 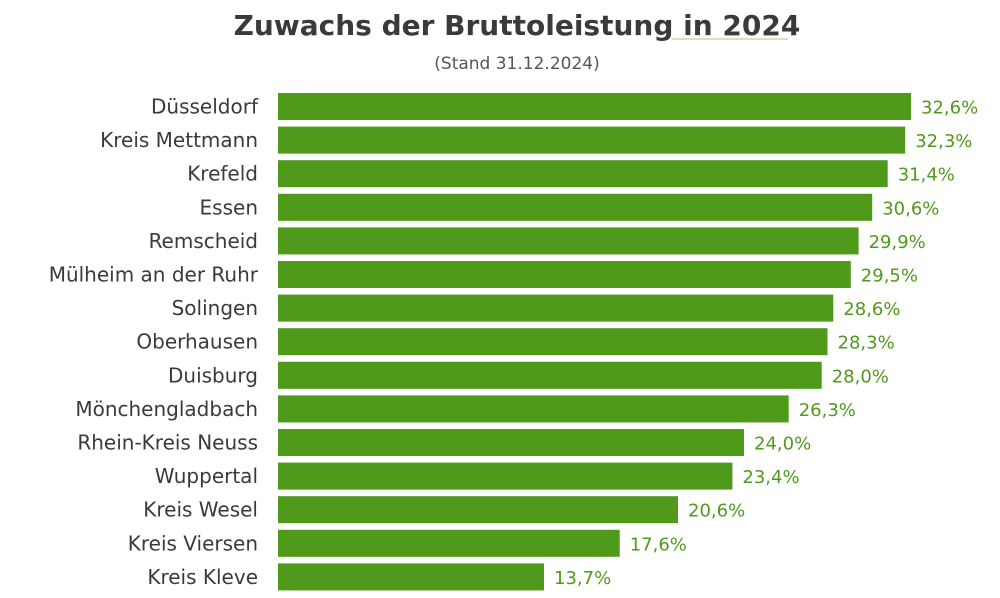 What do you see at coordinates (200, 510) in the screenshot?
I see `category-label: Kreis Wesel` at bounding box center [200, 510].